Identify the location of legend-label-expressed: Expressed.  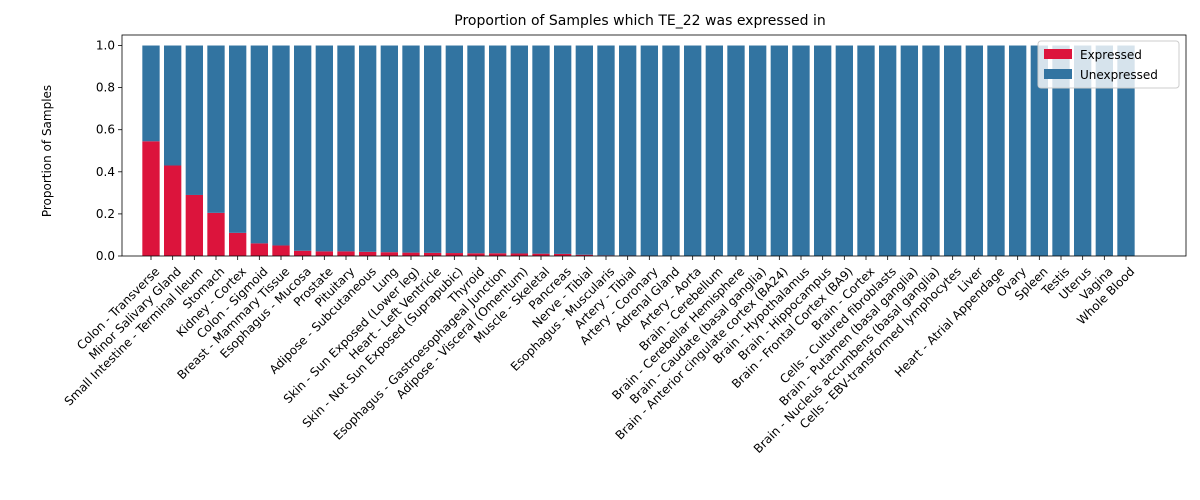
(1111, 55).